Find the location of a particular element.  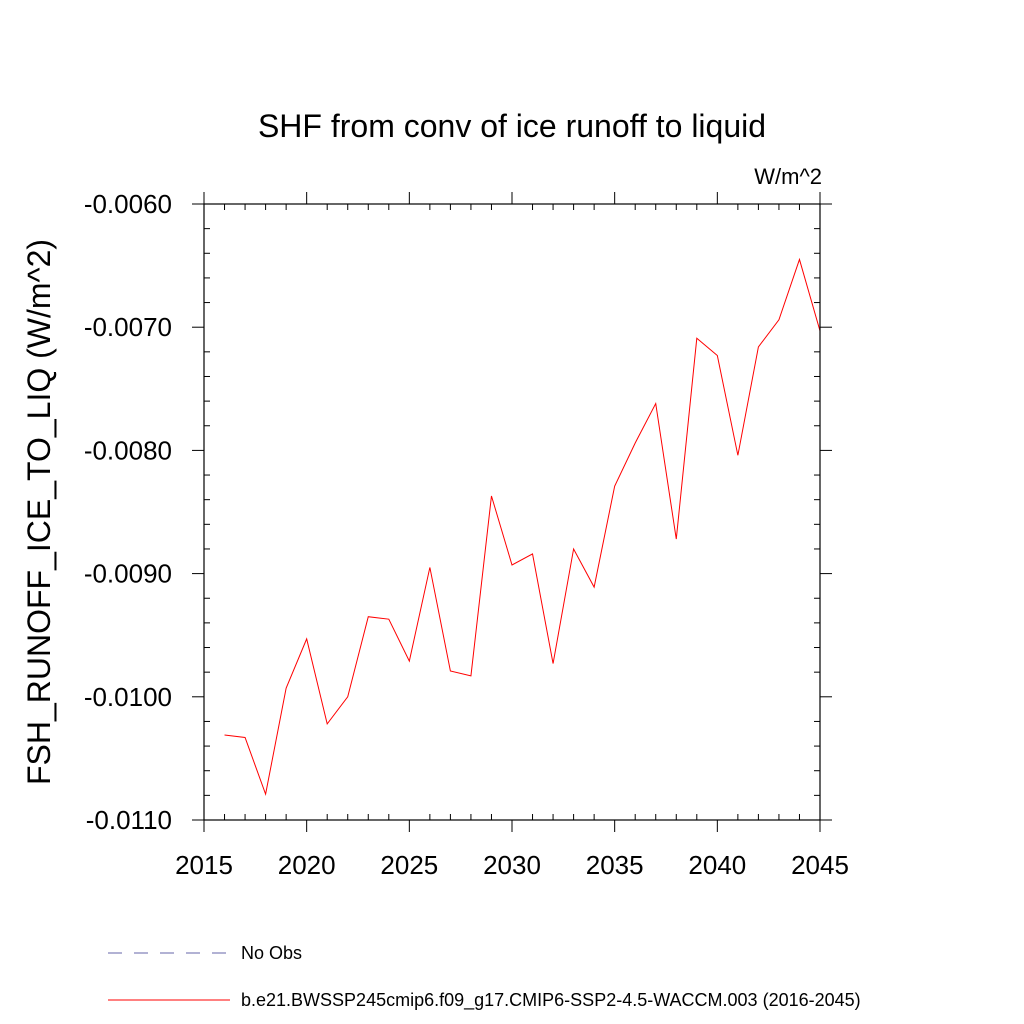

x-tick-label: 2035 is located at coordinates (615, 865).